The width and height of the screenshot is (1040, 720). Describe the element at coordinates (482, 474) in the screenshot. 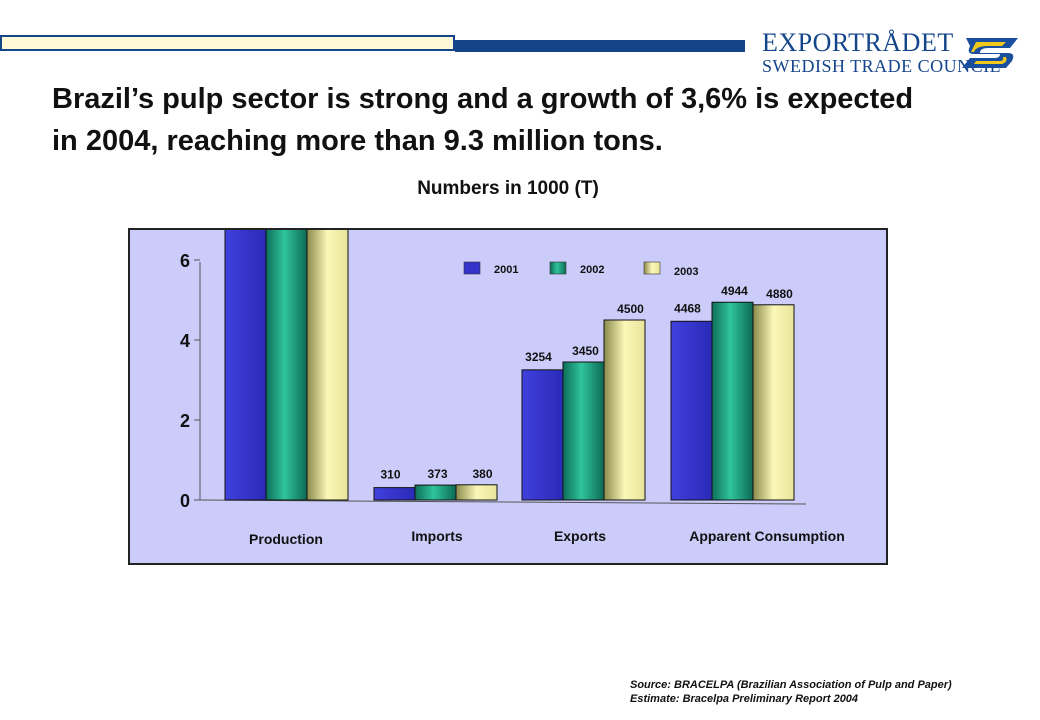

I see `data-label: 380` at that location.